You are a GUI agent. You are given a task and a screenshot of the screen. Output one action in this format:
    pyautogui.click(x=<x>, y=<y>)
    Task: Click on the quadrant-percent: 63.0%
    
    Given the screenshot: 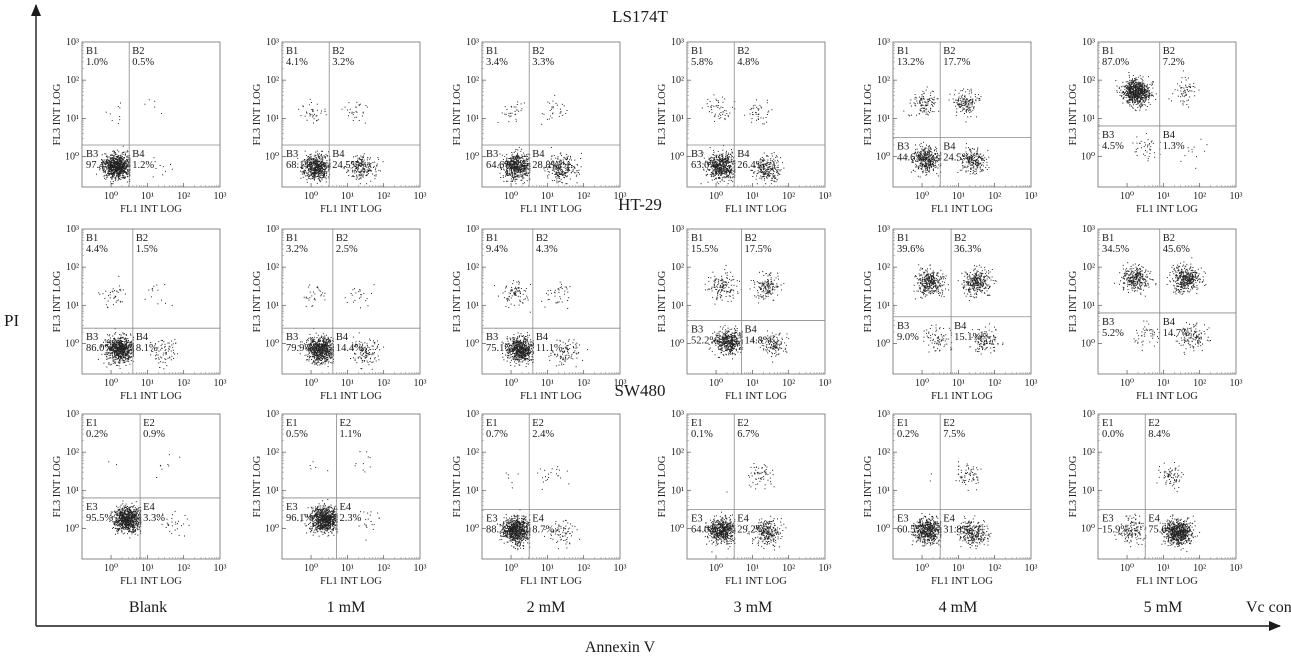 What is the action you would take?
    pyautogui.click(x=704, y=165)
    